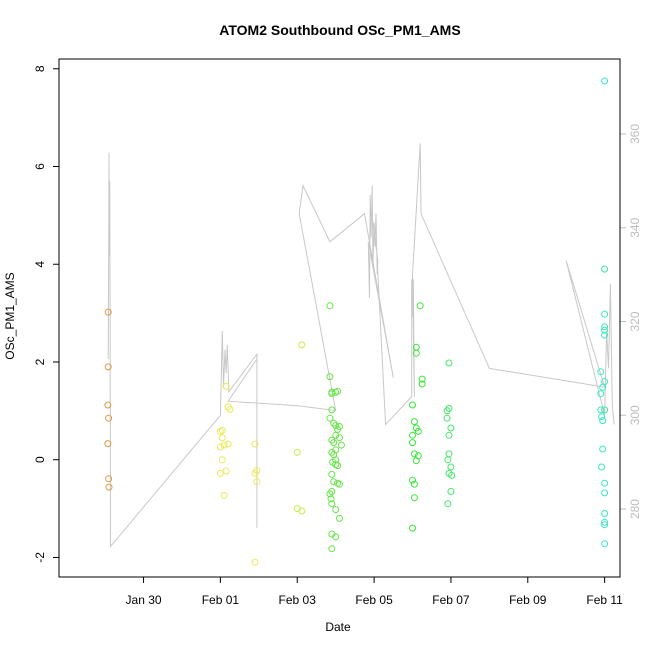 The width and height of the screenshot is (650, 650). What do you see at coordinates (40, 361) in the screenshot?
I see `y-tick-label-2: 2` at bounding box center [40, 361].